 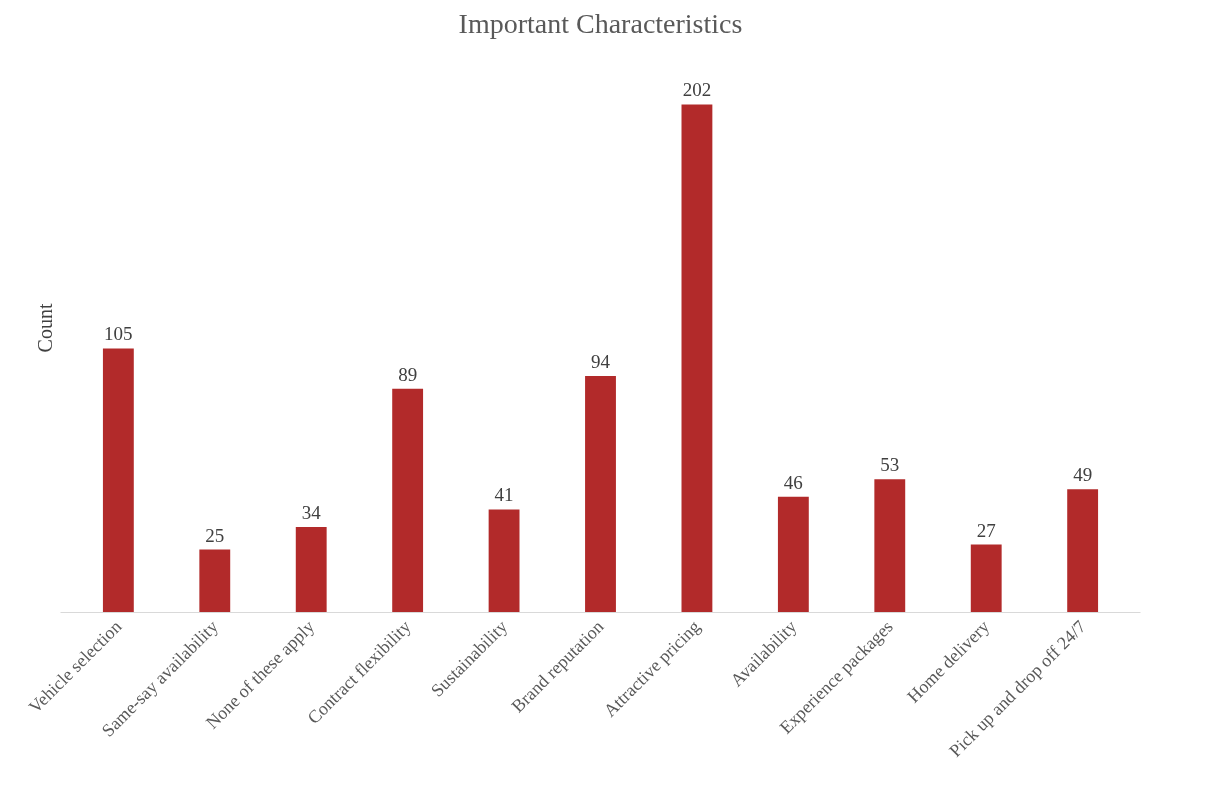 What do you see at coordinates (600, 23) in the screenshot?
I see `chart-title: Important Characteristics` at bounding box center [600, 23].